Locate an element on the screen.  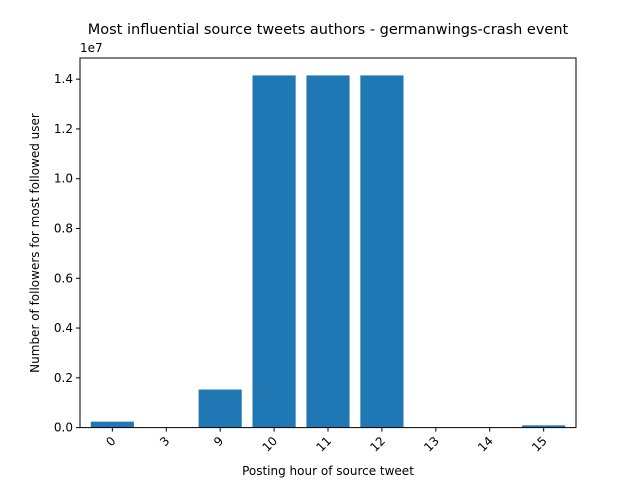
x-tick-label: 15 is located at coordinates (539, 444).